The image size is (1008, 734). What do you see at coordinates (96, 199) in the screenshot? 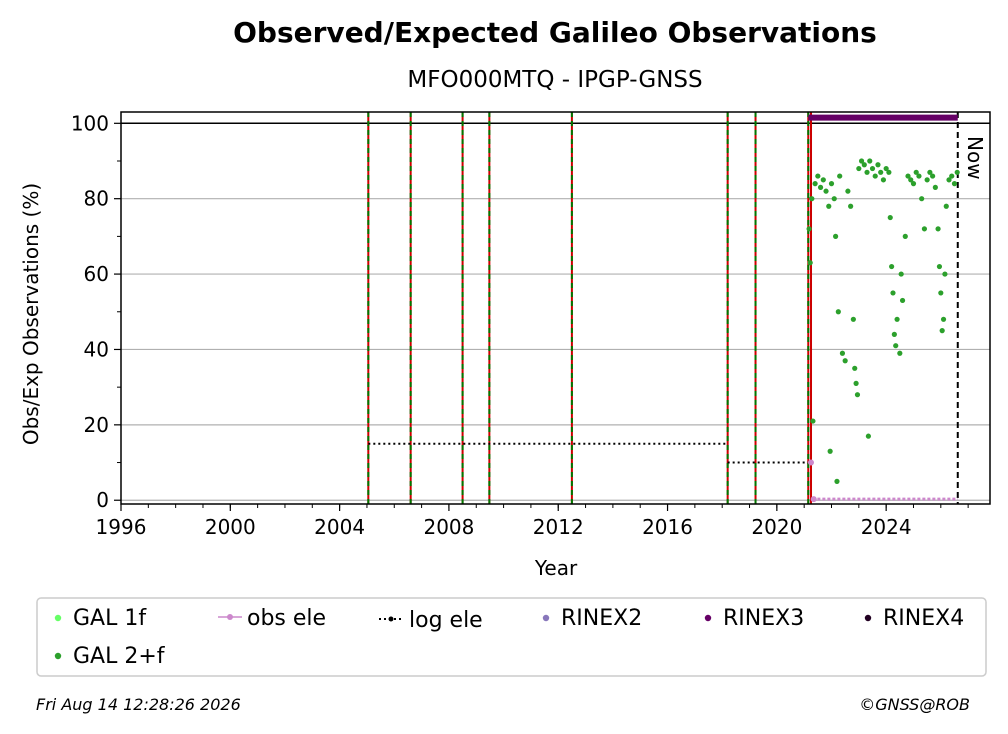
I see `y-tick-label: 80` at bounding box center [96, 199].